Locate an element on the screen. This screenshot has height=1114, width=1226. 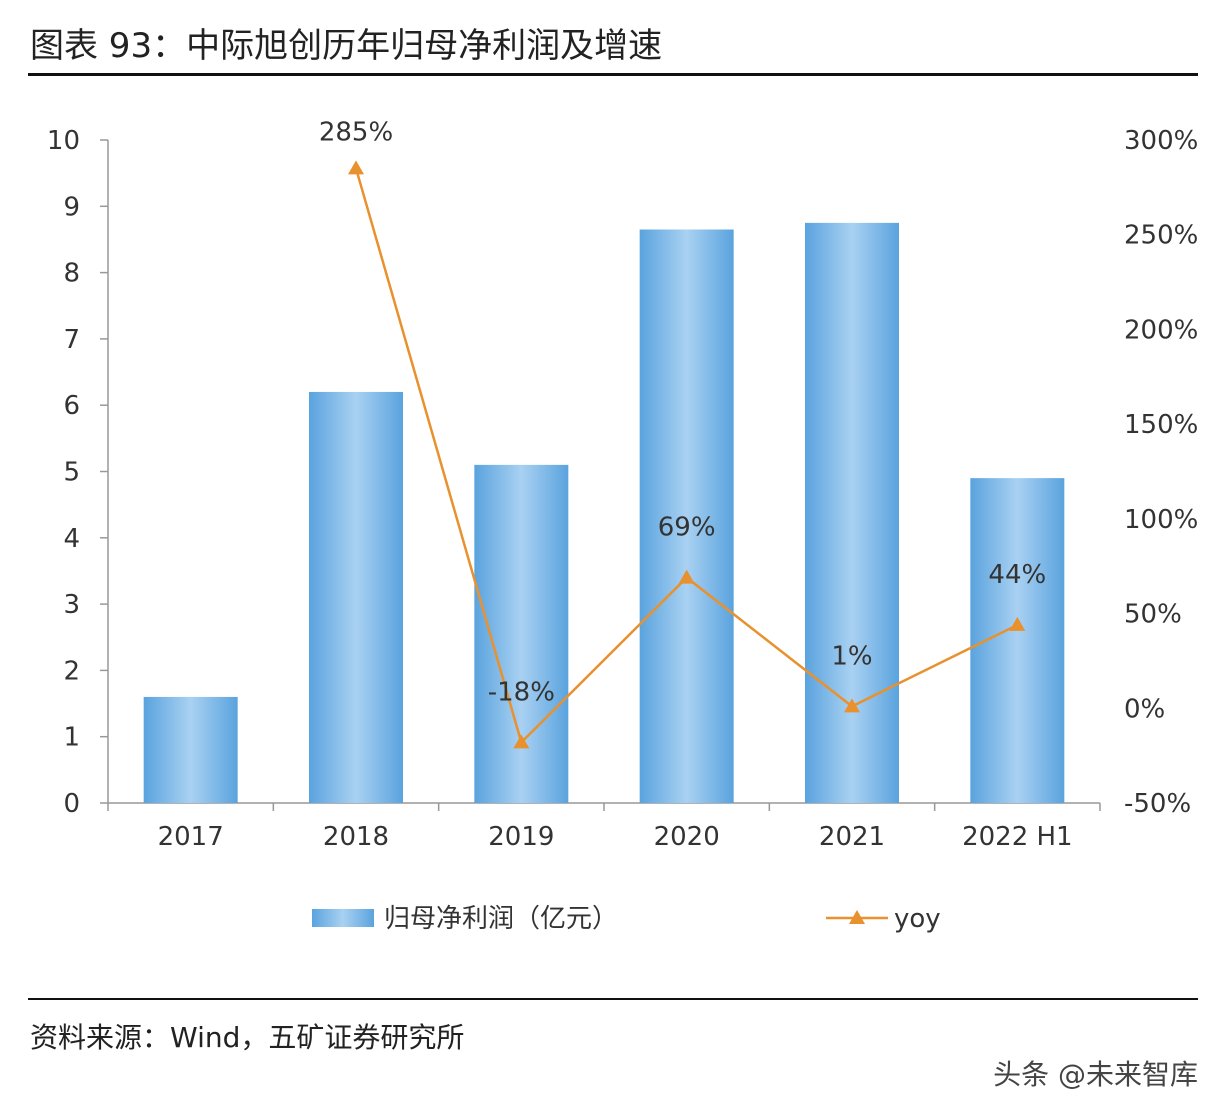
left-tick-label: 0 is located at coordinates (71, 804).